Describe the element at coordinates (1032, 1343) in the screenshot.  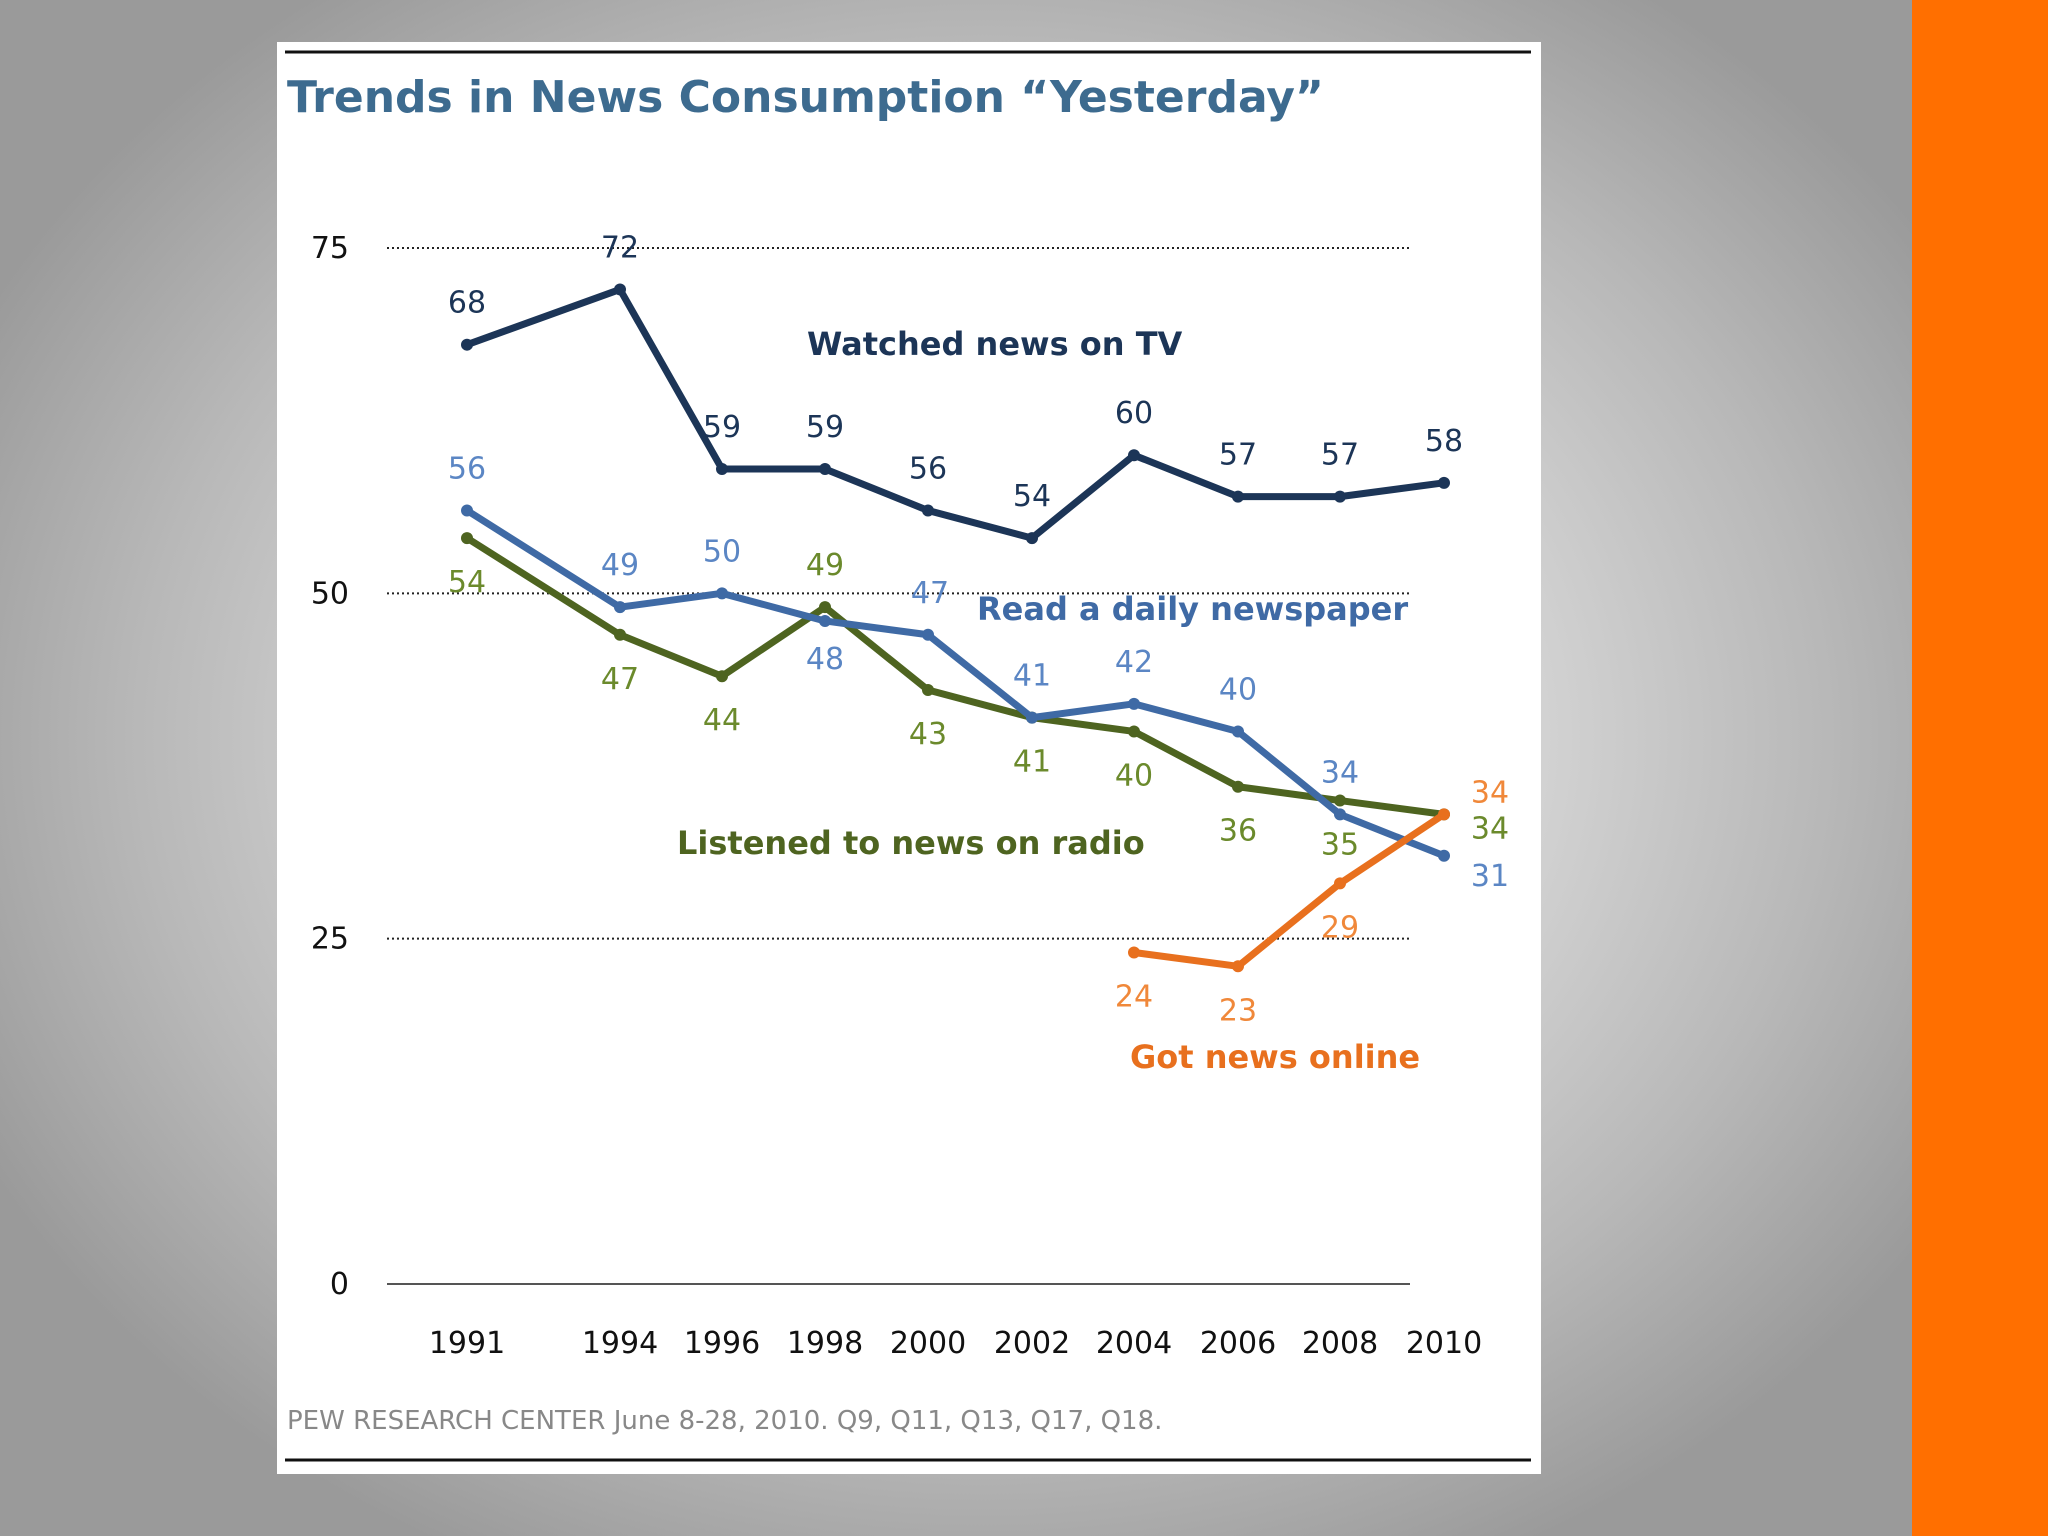
I see `x-tick-label: 2002` at that location.